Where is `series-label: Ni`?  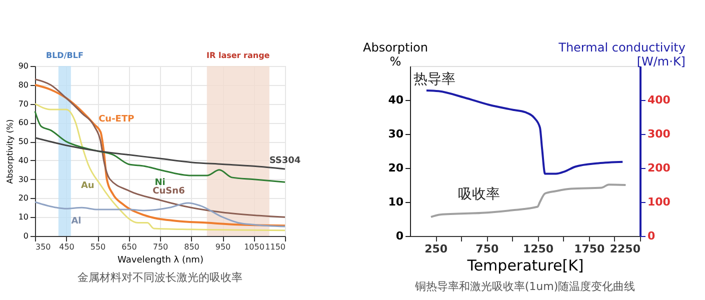
series-label: Ni is located at coordinates (160, 183).